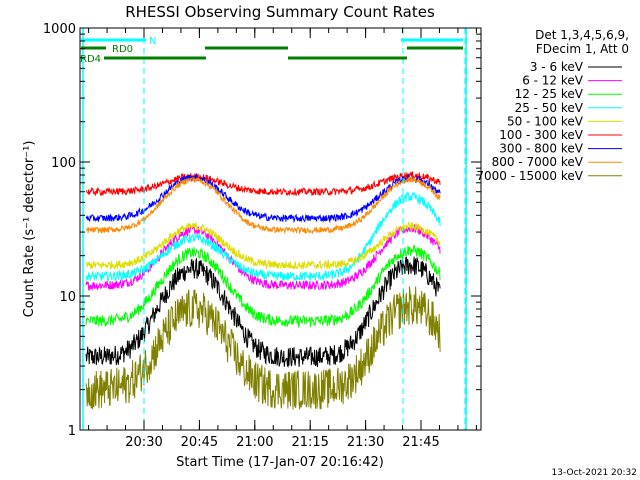 The image size is (640, 480). What do you see at coordinates (582, 49) in the screenshot?
I see `legend-header-line-2: FDecim 1, Att 0` at bounding box center [582, 49].